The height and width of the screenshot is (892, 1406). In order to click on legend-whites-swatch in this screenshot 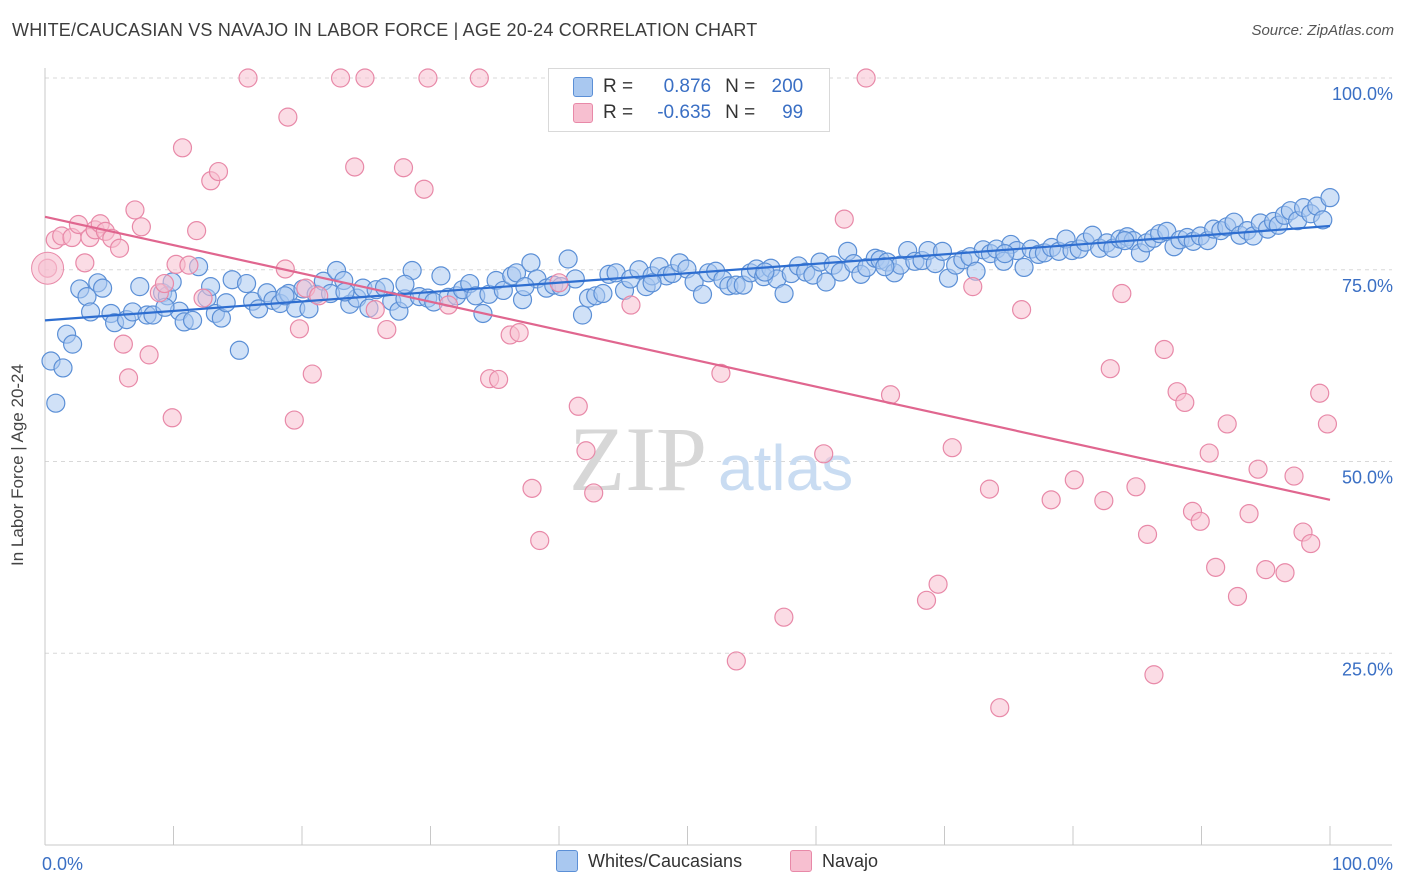, I will do `click(567, 861)`.